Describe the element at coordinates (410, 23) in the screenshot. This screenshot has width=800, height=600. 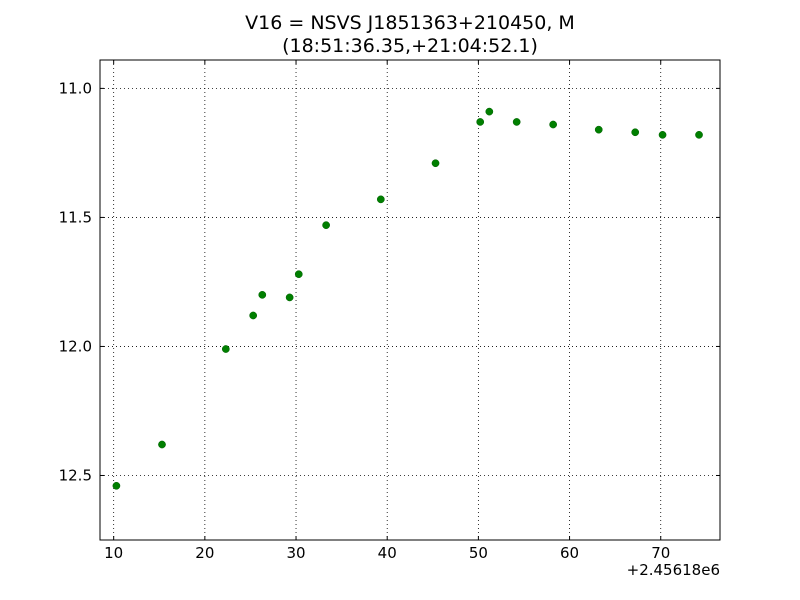
I see `chart-title: V16 = NSVS J1851363+210450, M` at that location.